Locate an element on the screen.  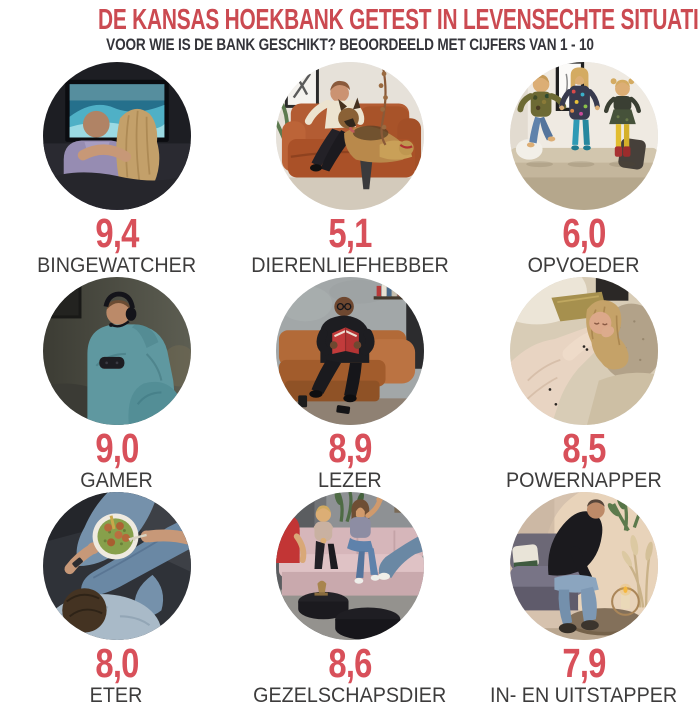
photo-in-en-uitstapper-illustration is located at coordinates (583, 566).